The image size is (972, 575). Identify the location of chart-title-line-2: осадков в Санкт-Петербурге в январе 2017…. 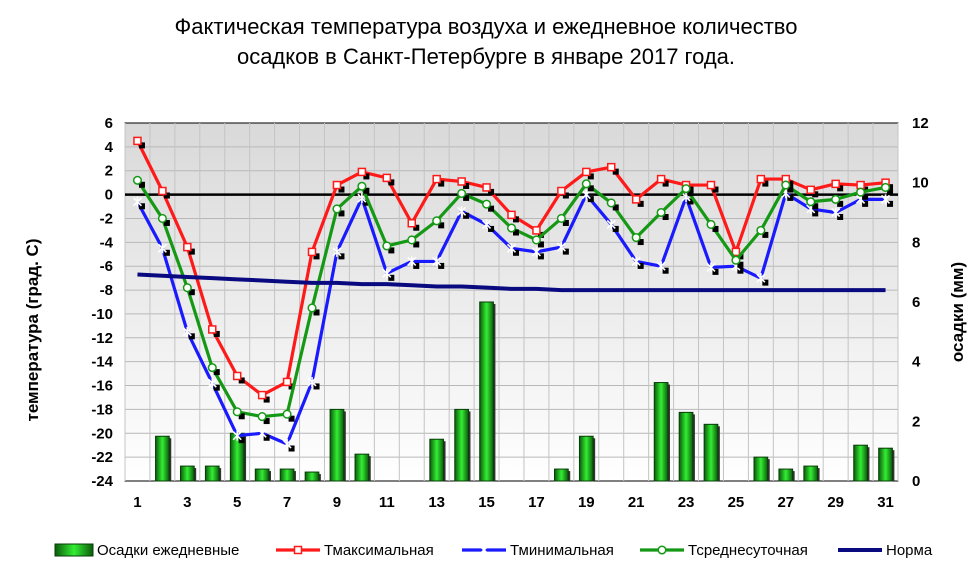
(486, 56).